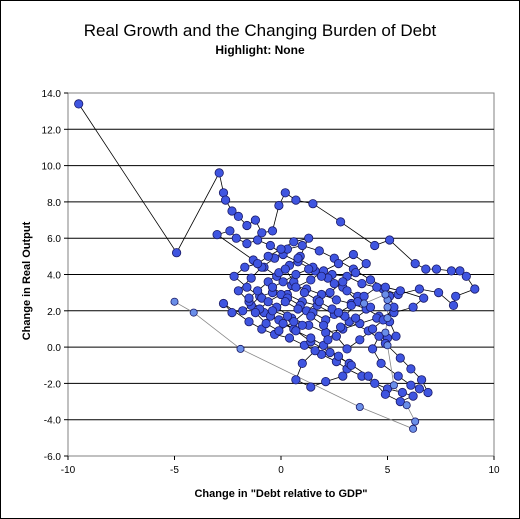 The image size is (520, 519). Describe the element at coordinates (54, 276) in the screenshot. I see `y-tick-label: 4.0` at that location.